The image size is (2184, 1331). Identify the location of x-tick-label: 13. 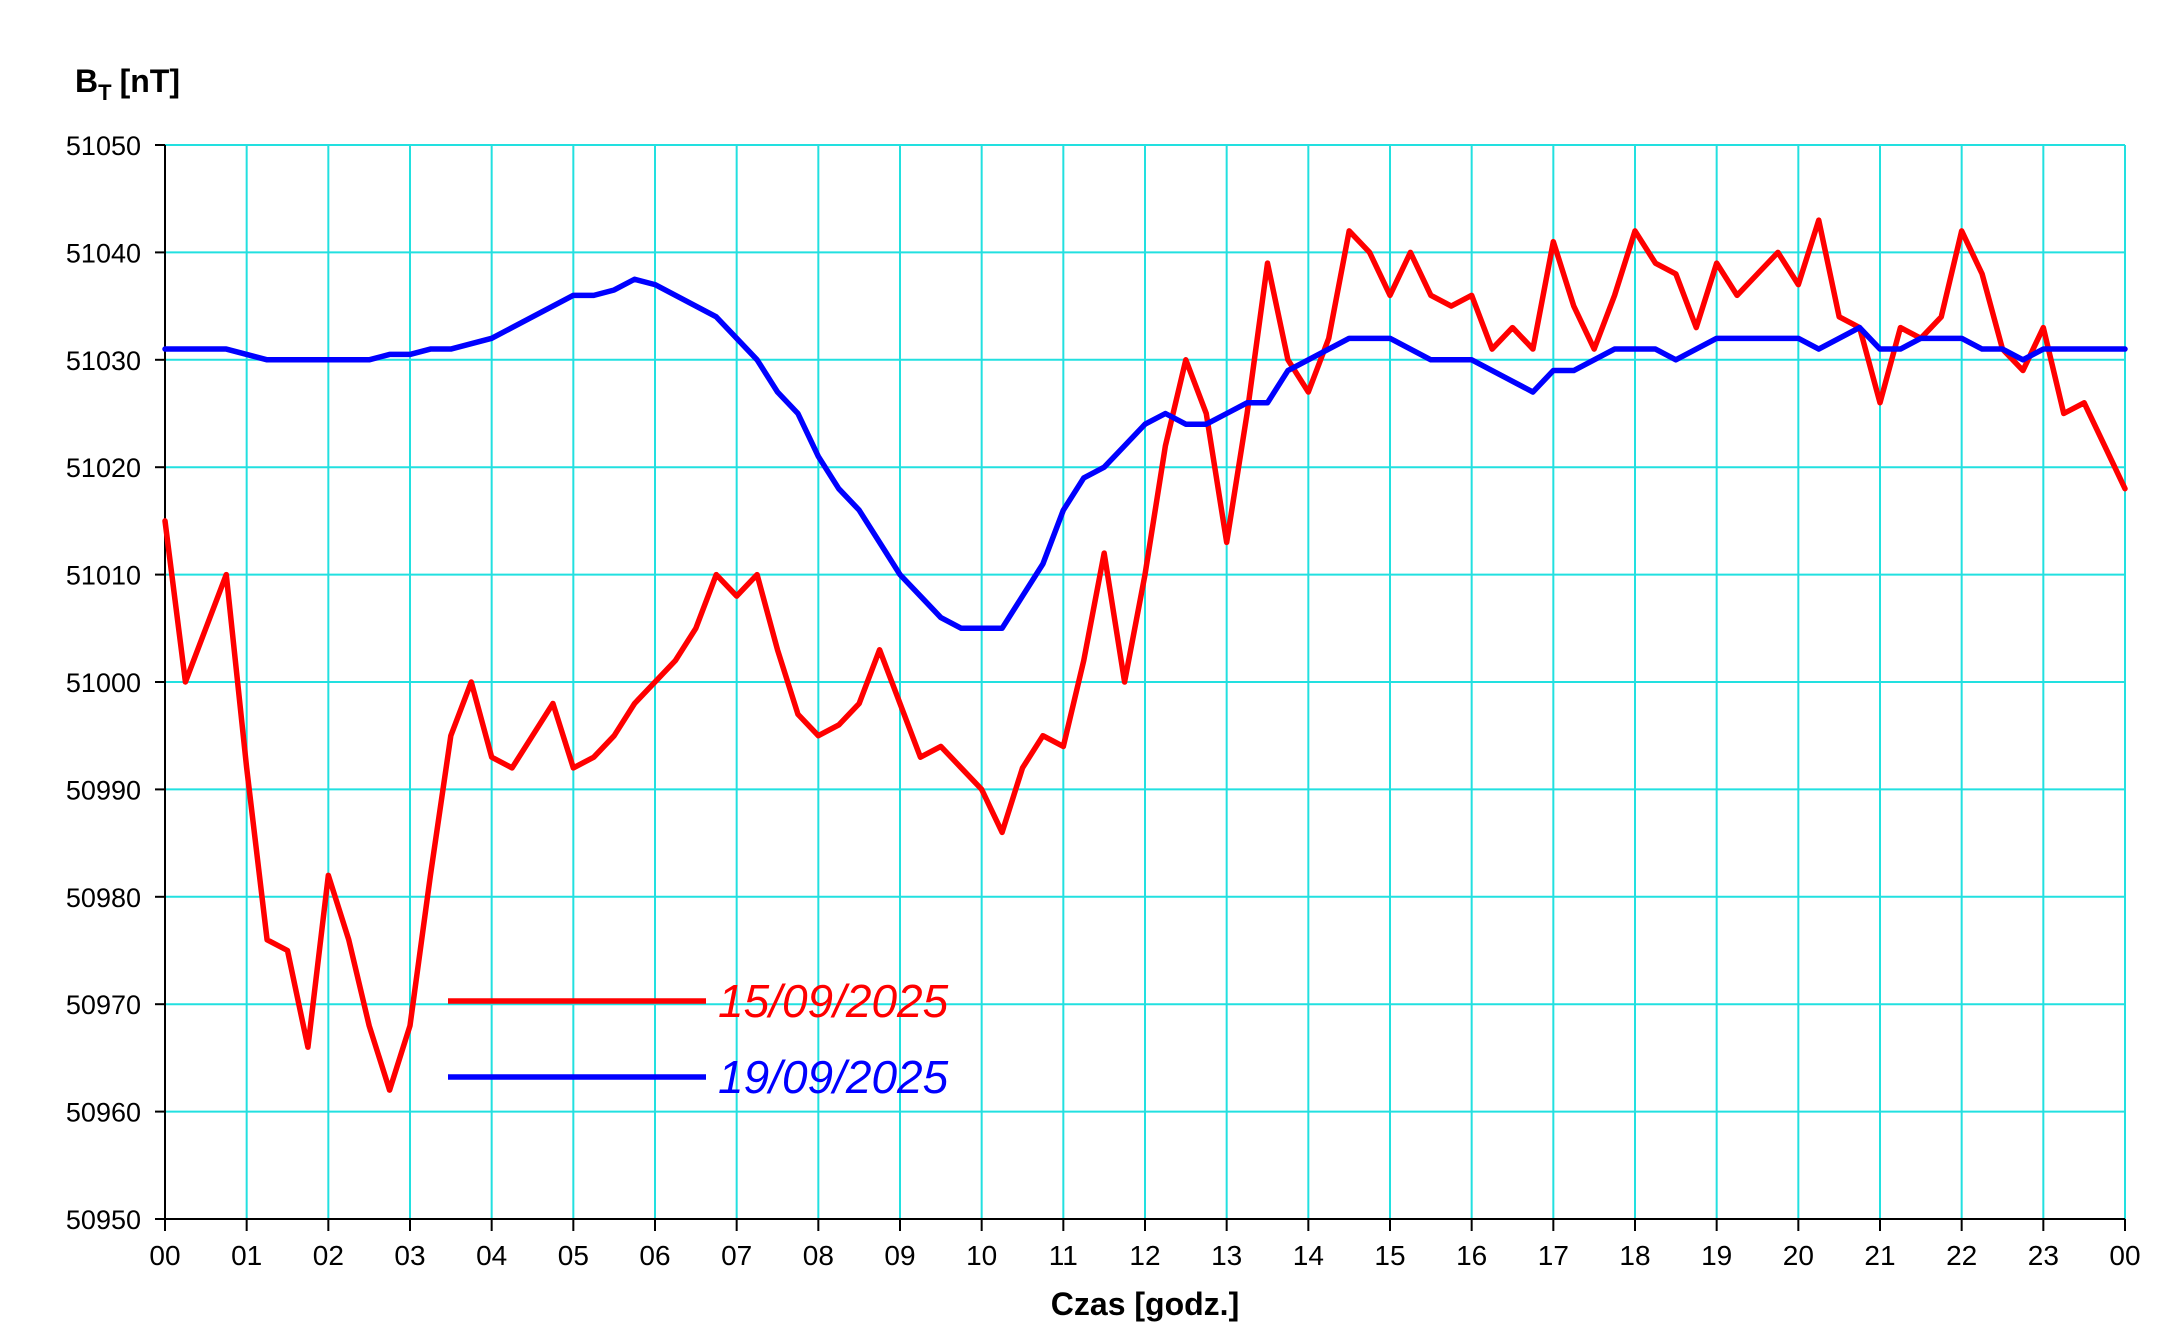
(1226, 1255).